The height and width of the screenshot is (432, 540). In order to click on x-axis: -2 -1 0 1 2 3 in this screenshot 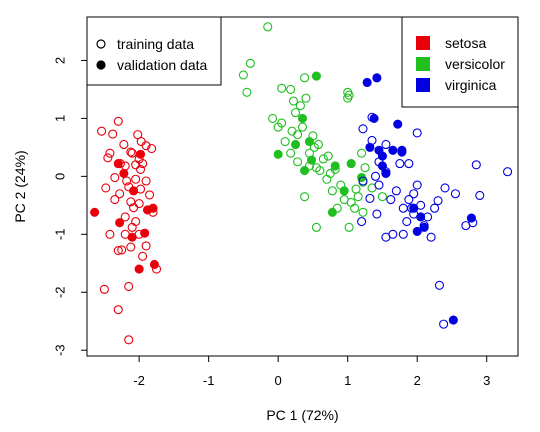, I will do `click(311, 371)`.